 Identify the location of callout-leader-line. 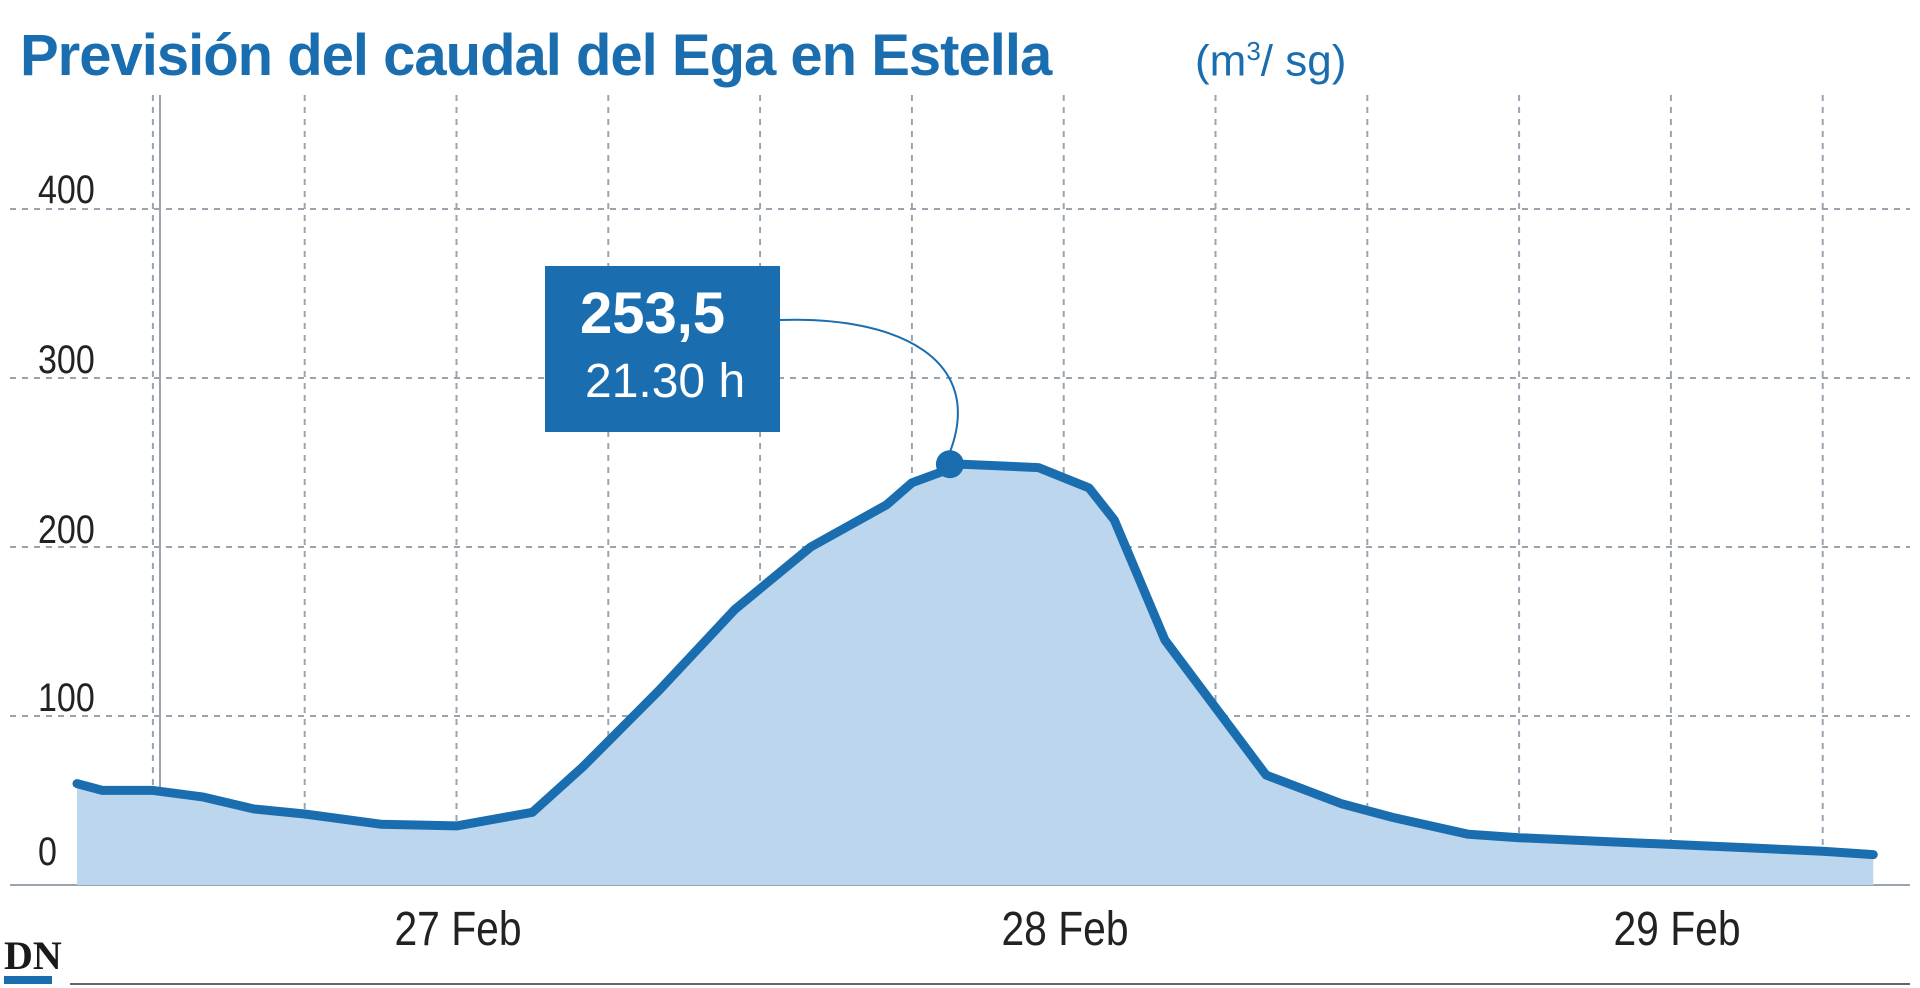
(869, 385).